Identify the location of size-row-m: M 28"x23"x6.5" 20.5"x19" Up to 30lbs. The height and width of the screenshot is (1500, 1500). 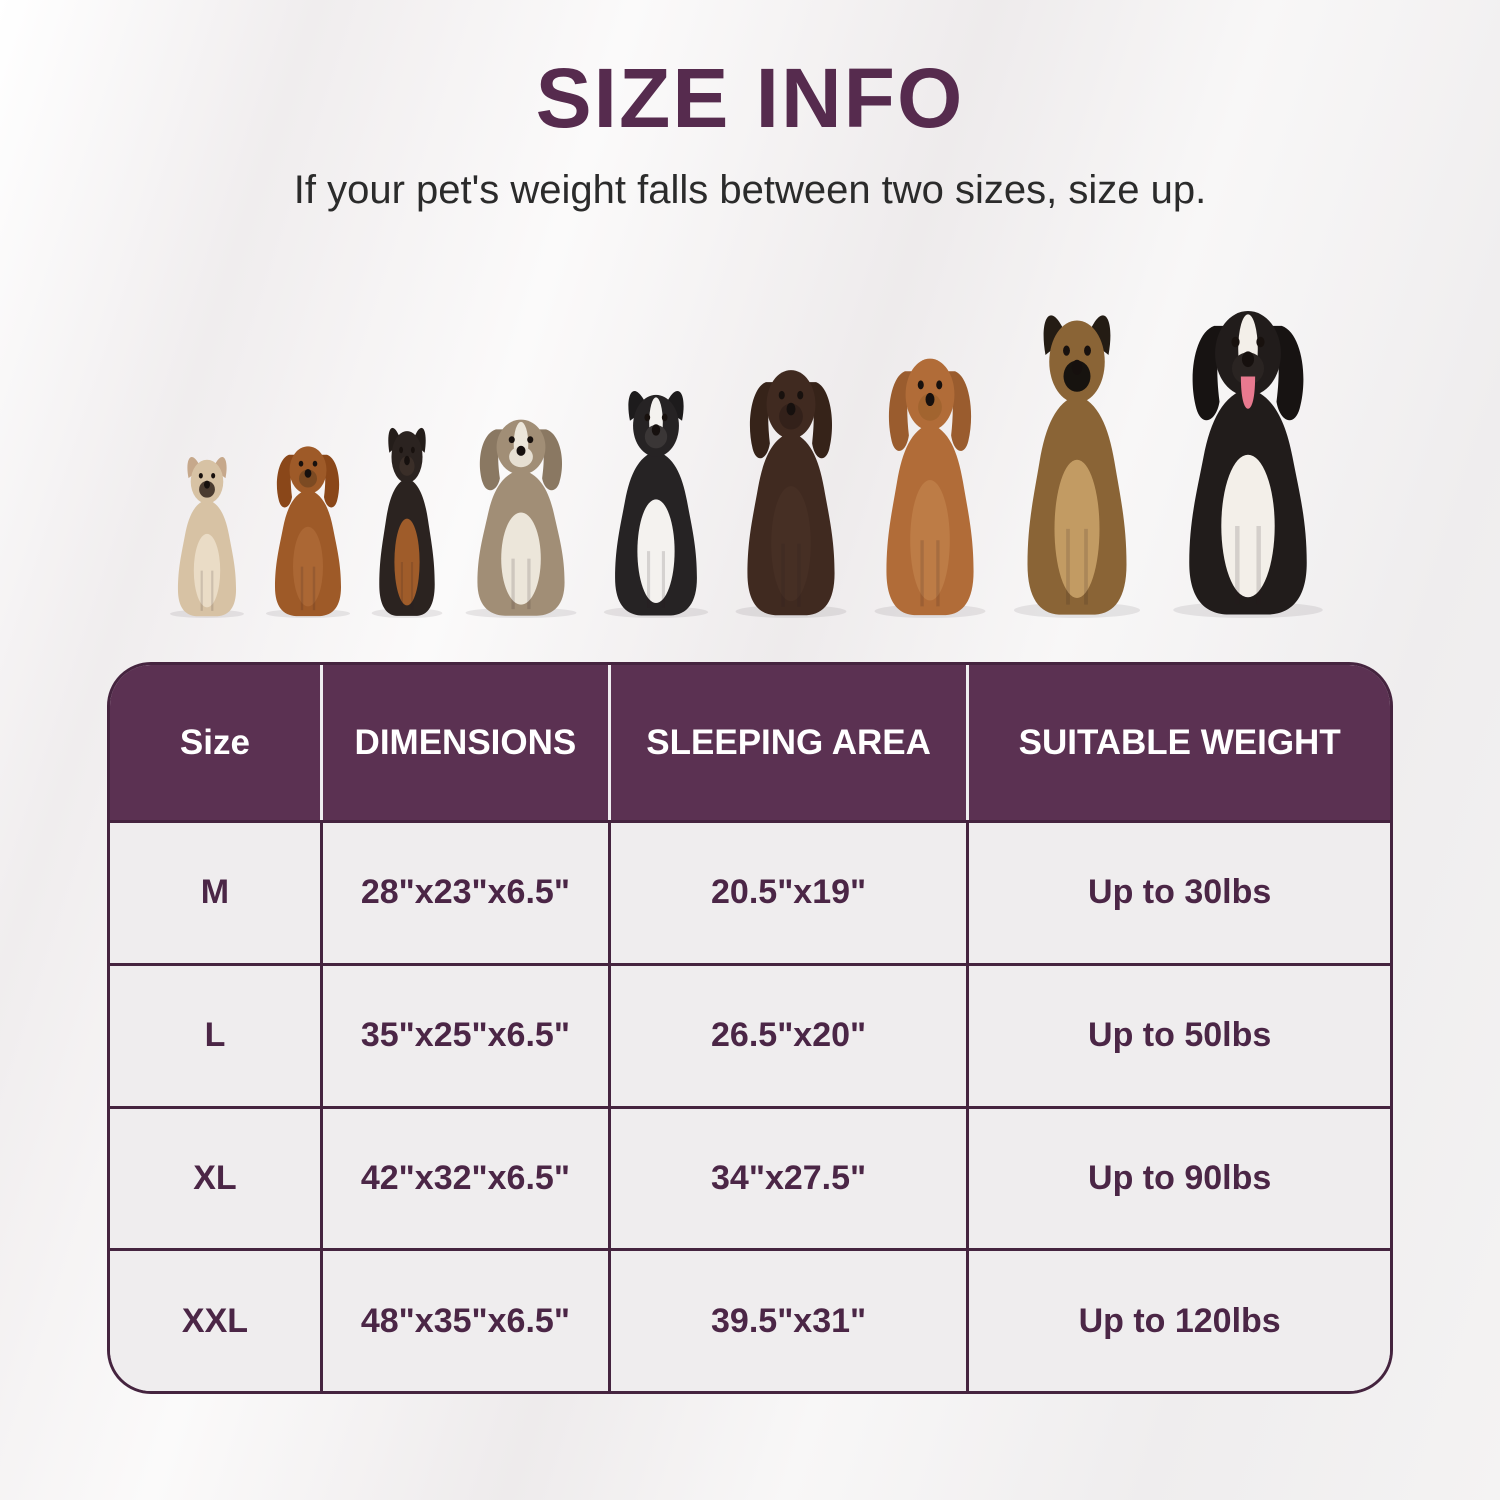
(750, 891).